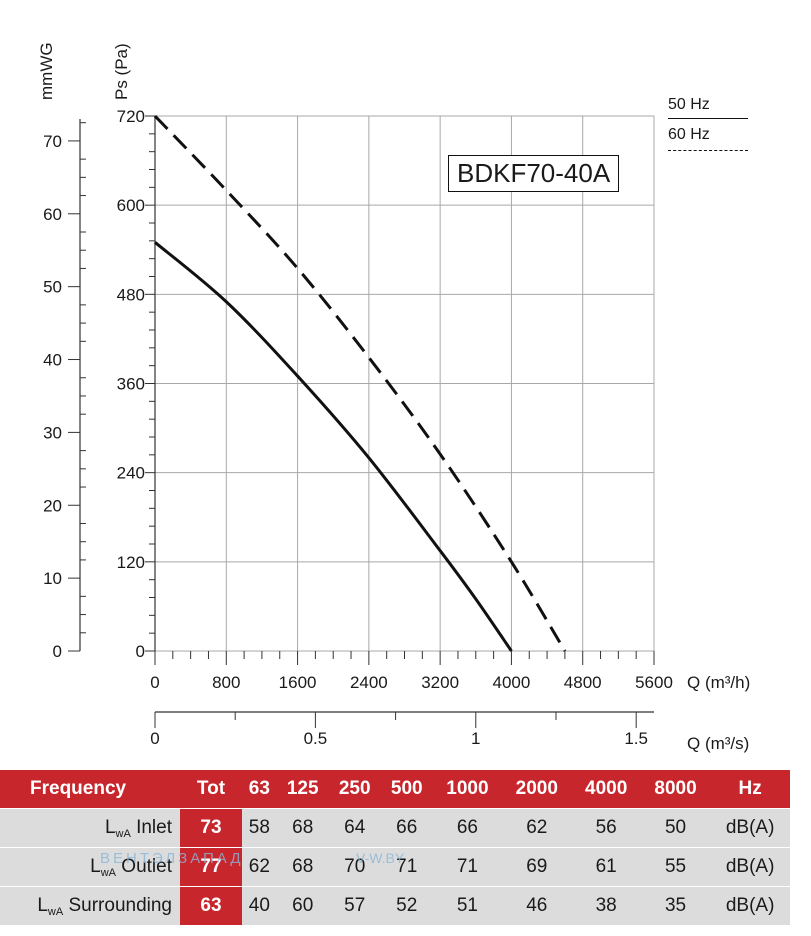 The width and height of the screenshot is (811, 936). What do you see at coordinates (475, 738) in the screenshot?
I see `m3s-tick-label: 1` at bounding box center [475, 738].